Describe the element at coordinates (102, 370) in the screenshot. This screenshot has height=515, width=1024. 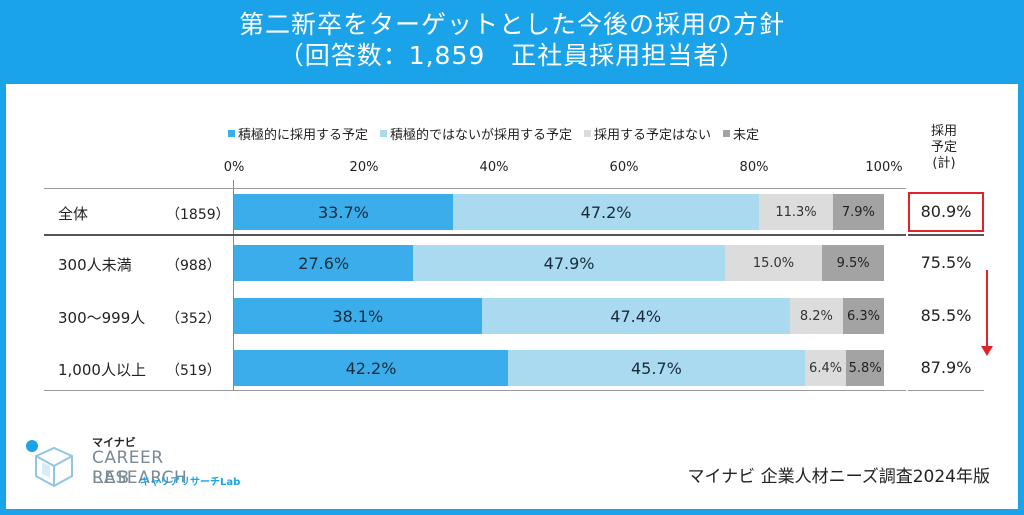
I see `category-label: 1,000人以上` at that location.